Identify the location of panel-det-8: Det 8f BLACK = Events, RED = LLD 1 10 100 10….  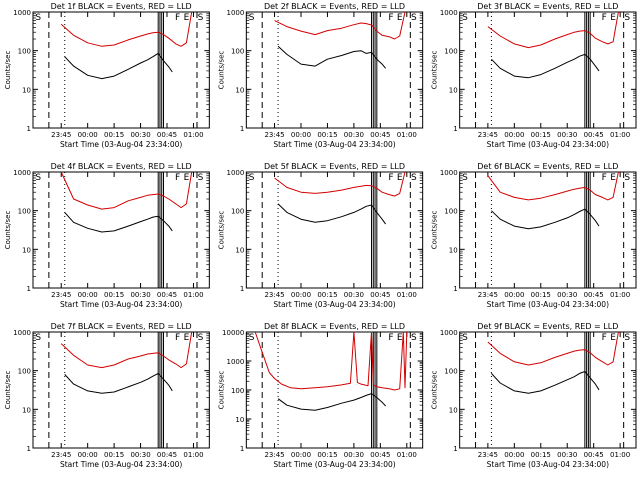
(320, 395).